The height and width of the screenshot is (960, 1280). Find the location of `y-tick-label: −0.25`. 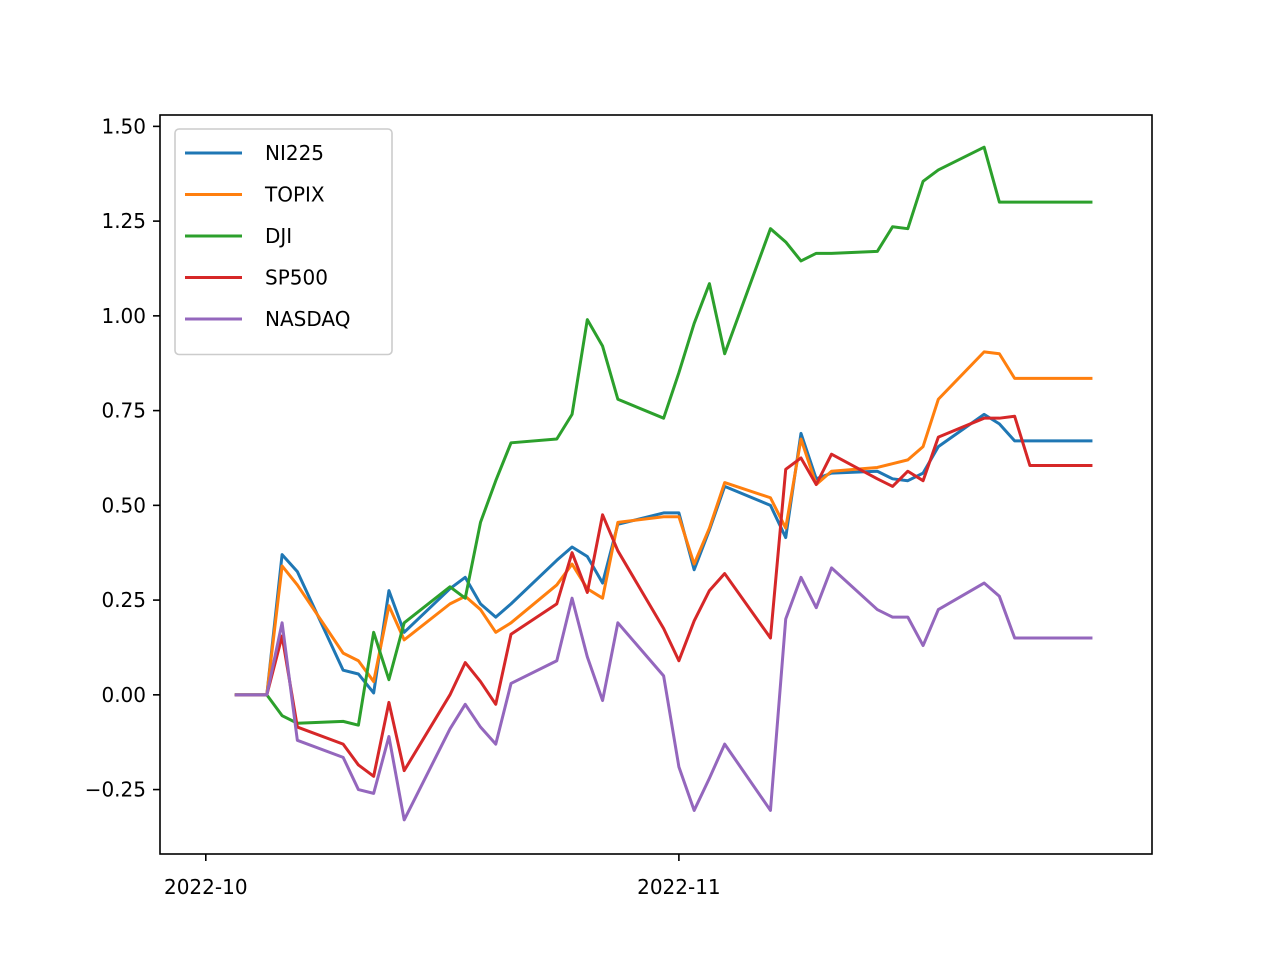

y-tick-label: −0.25 is located at coordinates (115, 790).